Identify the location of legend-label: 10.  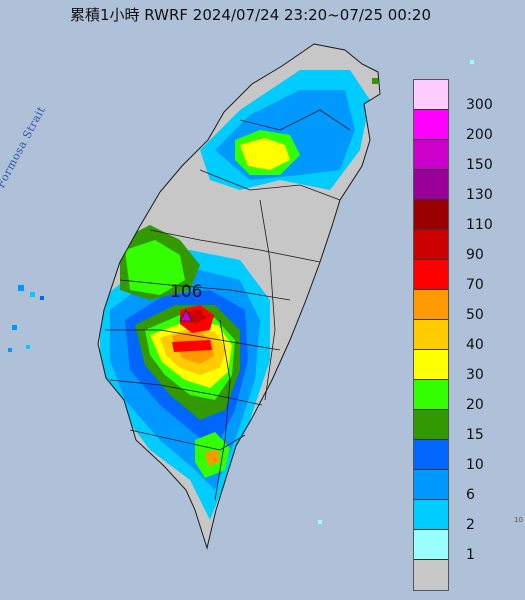
(475, 465).